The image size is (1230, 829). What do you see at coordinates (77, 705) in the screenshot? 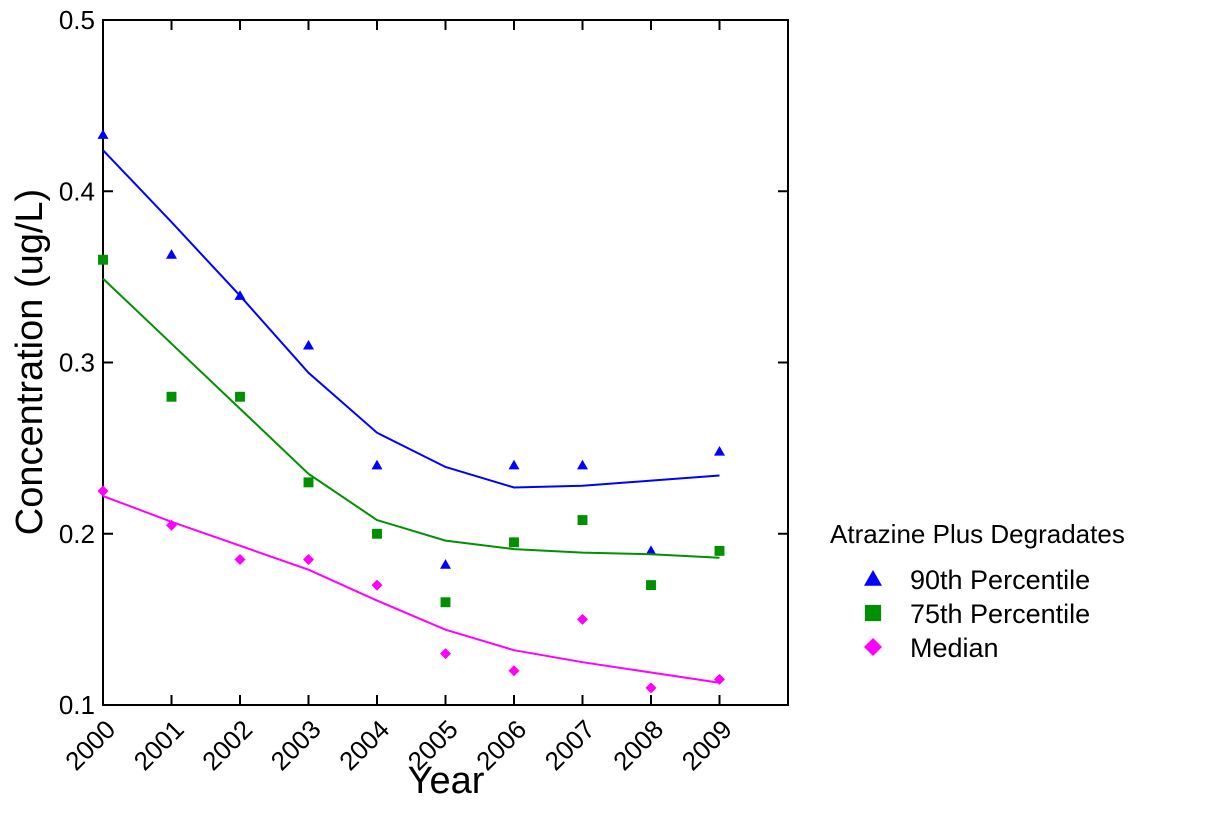
I see `y-tick-label: 0.1` at bounding box center [77, 705].